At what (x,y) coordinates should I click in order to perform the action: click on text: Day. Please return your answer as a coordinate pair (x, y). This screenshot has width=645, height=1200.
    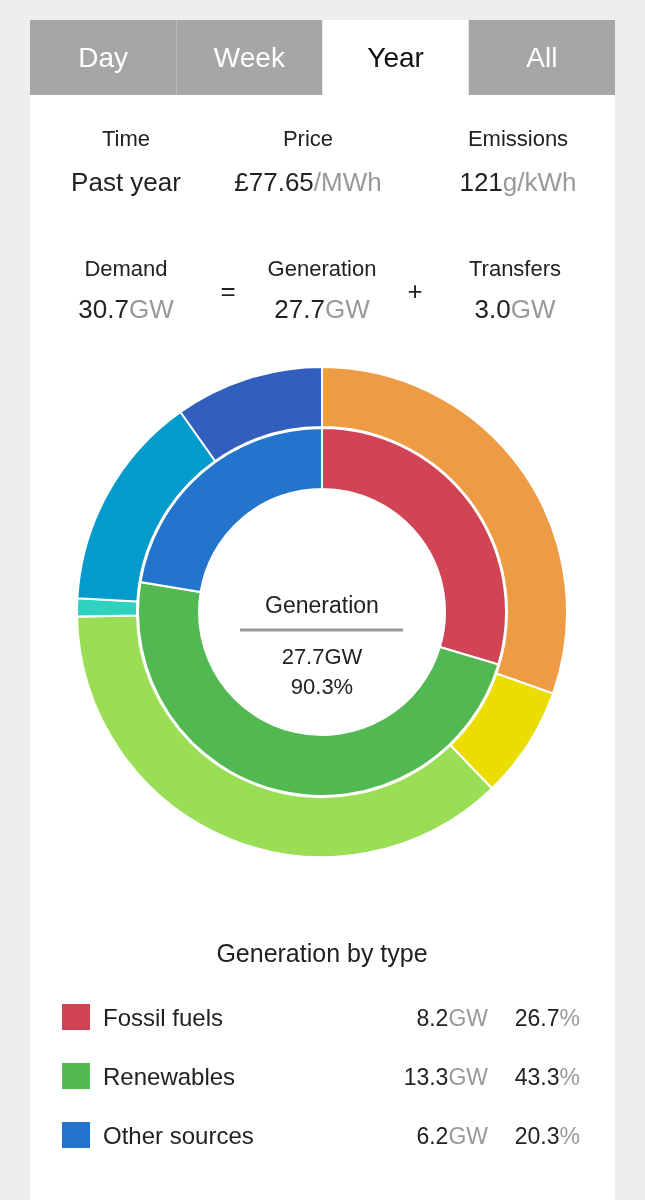
    Looking at the image, I should click on (103, 57).